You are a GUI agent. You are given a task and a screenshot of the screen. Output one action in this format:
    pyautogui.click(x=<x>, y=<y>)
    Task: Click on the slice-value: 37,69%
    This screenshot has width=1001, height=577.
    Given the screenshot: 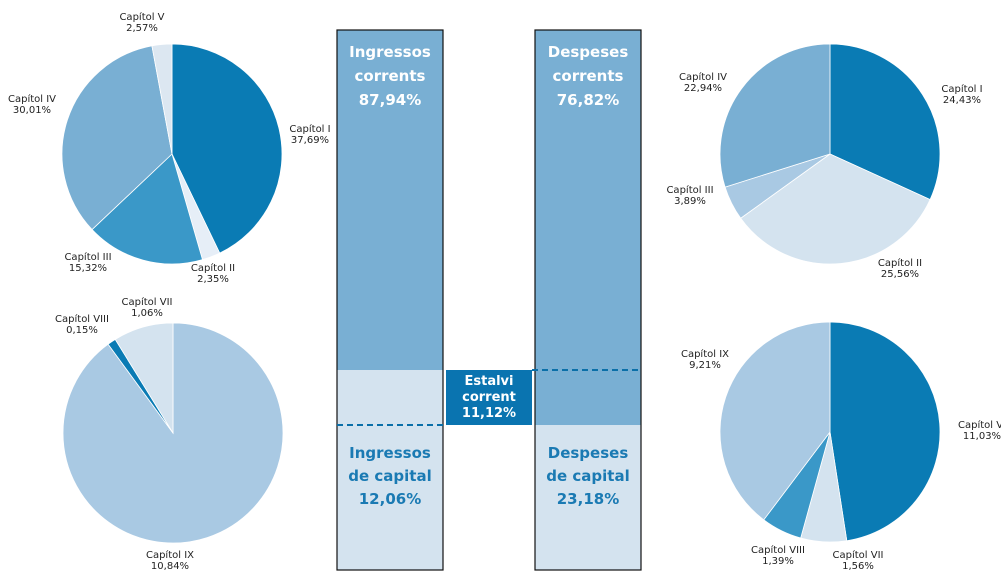 What is the action you would take?
    pyautogui.click(x=310, y=140)
    